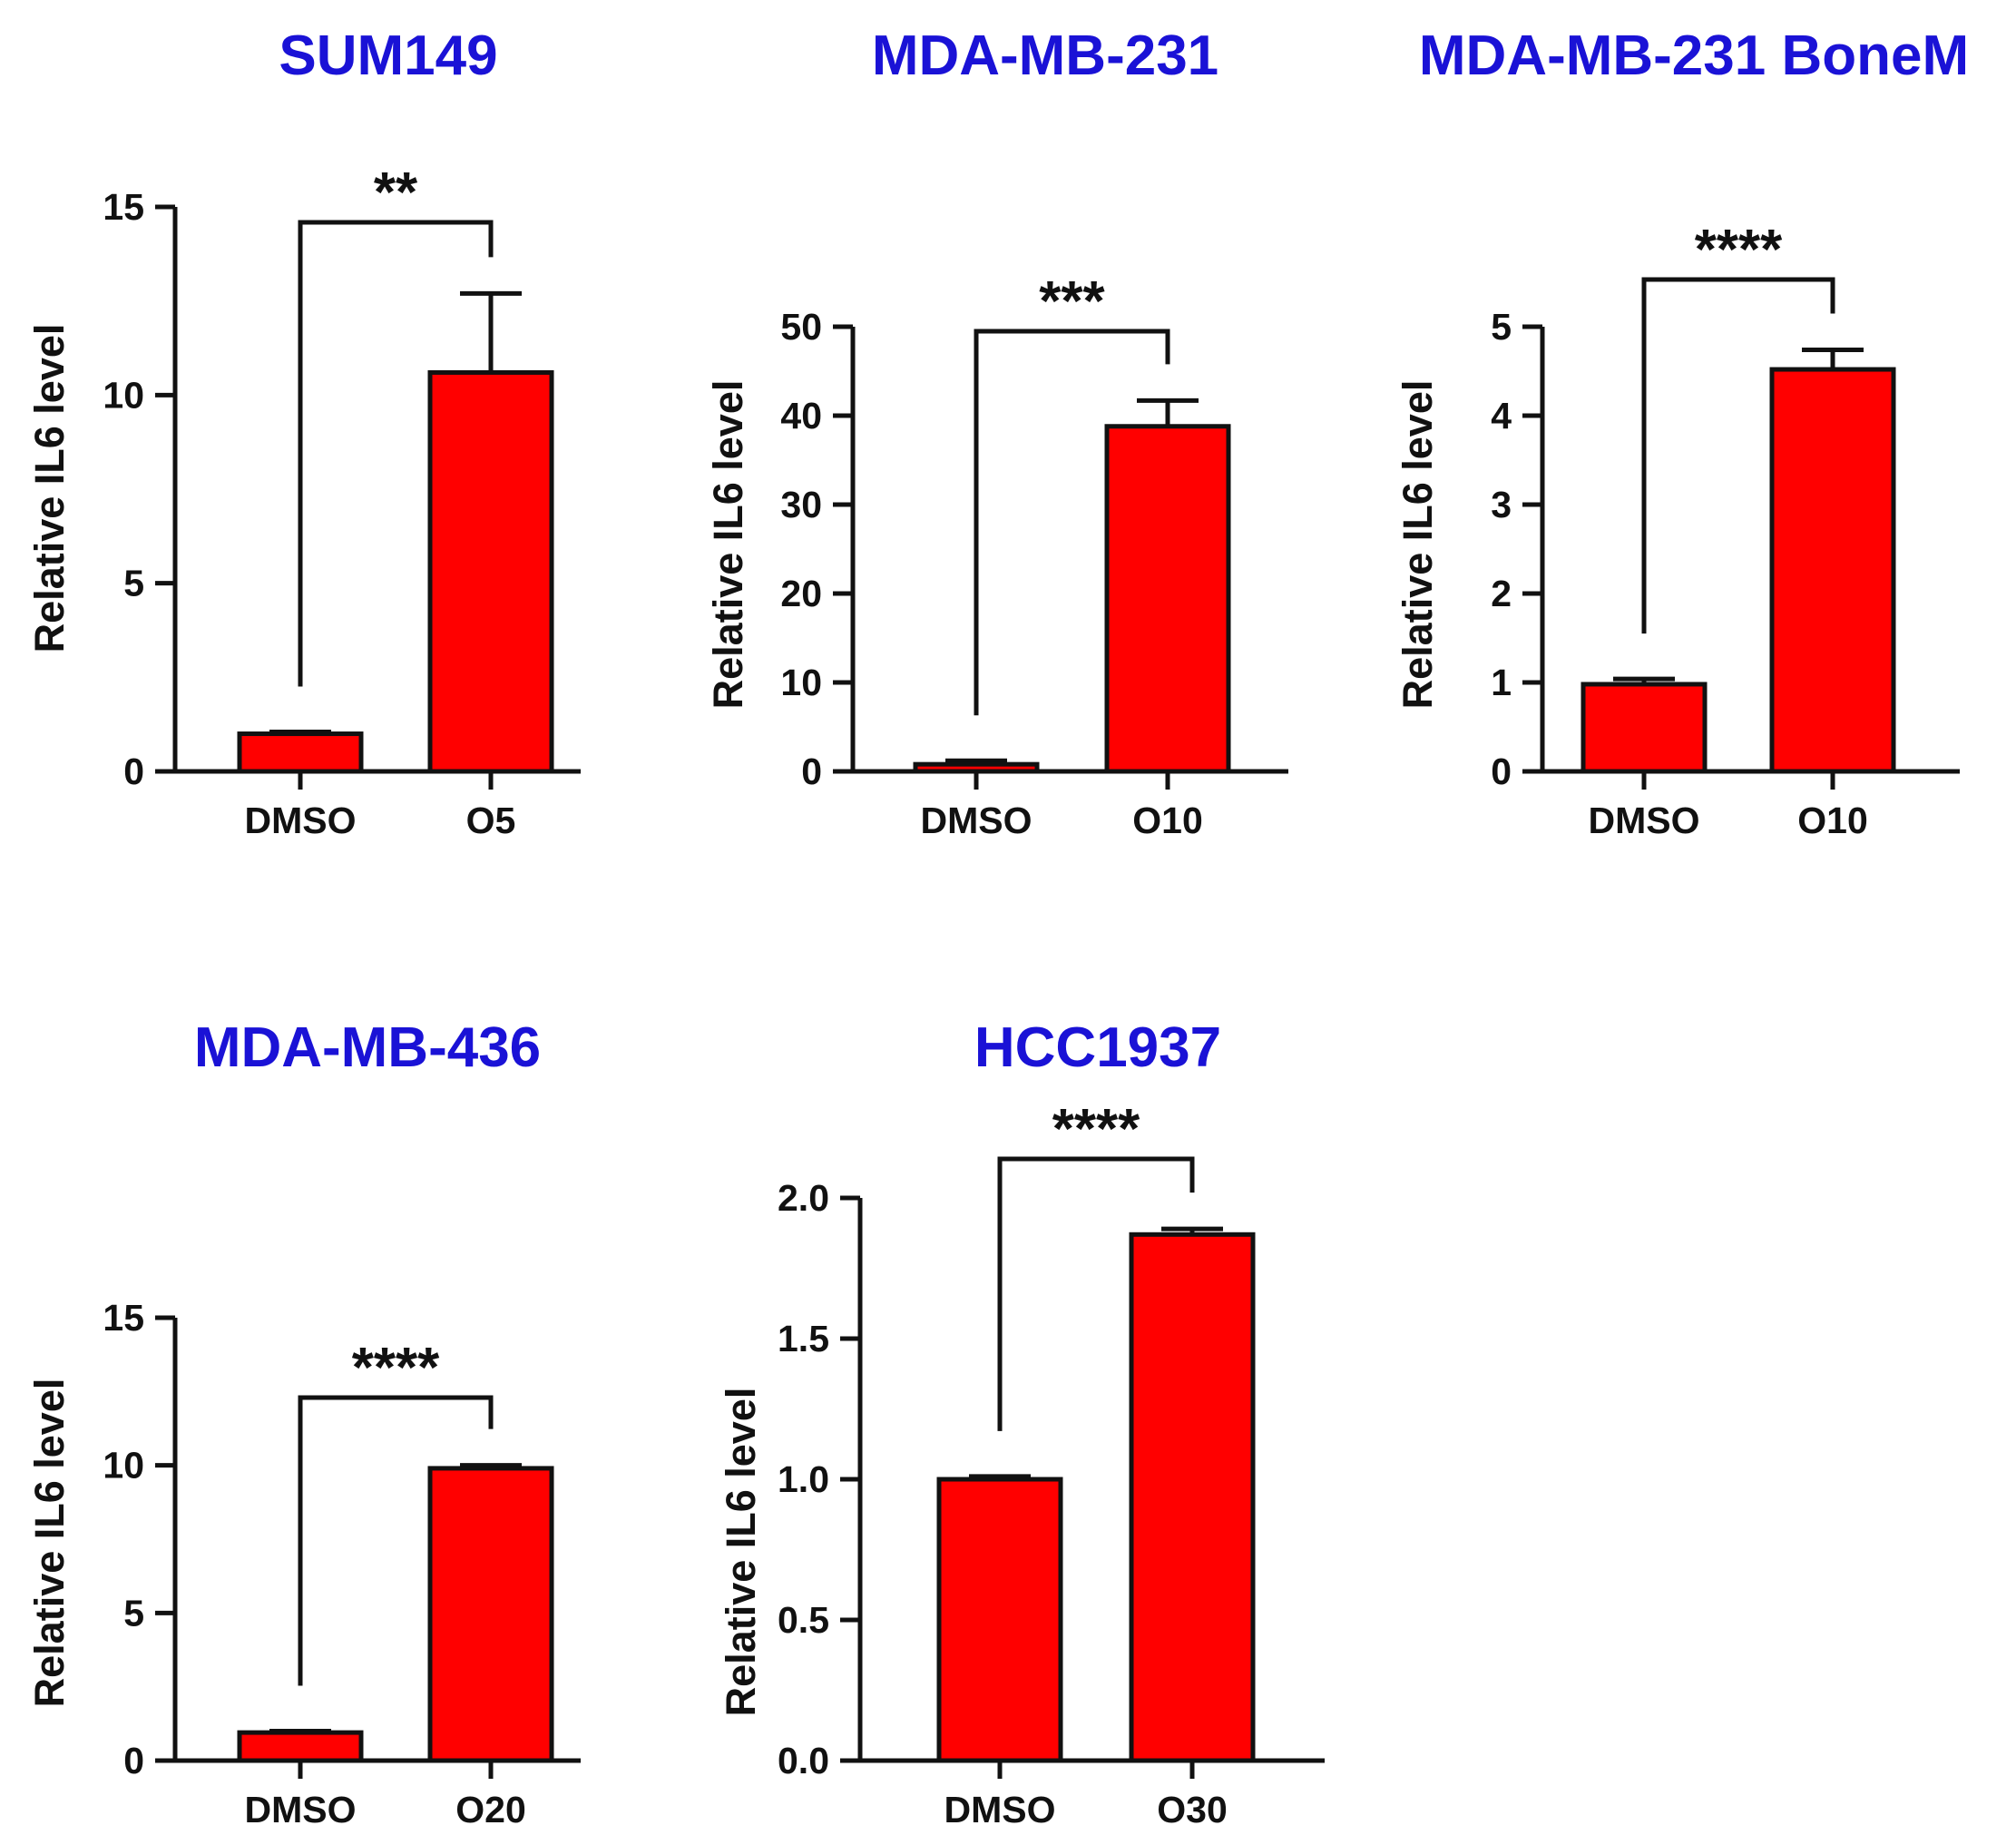 This screenshot has width=2016, height=1845. What do you see at coordinates (491, 1614) in the screenshot?
I see `bar-o20` at bounding box center [491, 1614].